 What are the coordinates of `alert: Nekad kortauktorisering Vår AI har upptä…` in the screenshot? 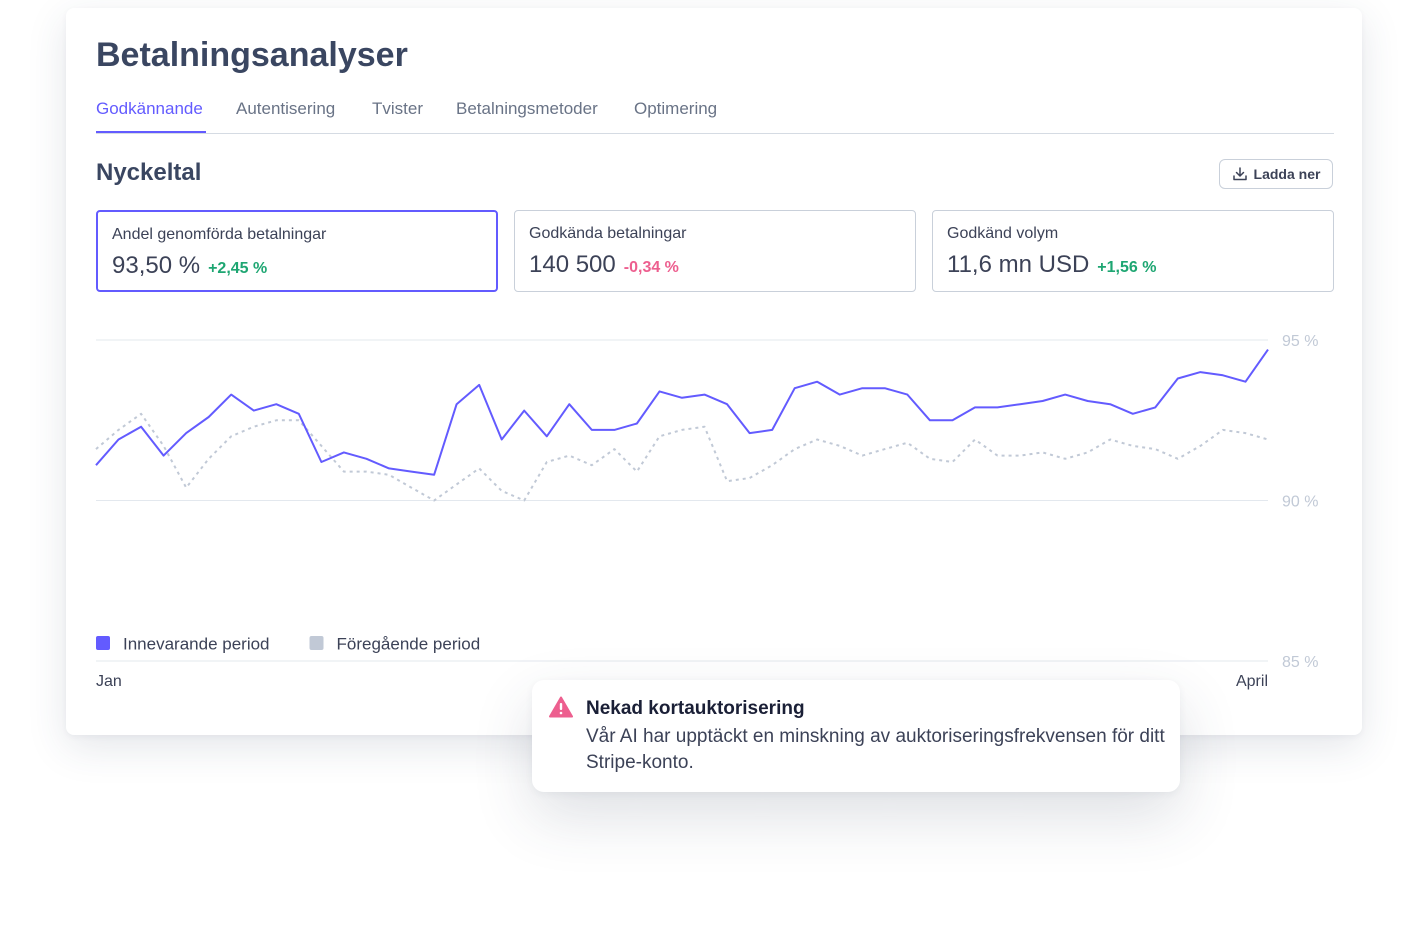 It's located at (856, 736).